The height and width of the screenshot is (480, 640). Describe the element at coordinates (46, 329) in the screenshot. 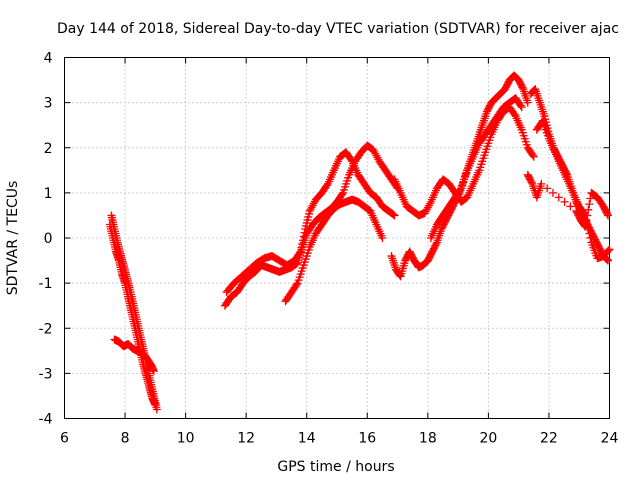

I see `y-tick-label: -2` at that location.